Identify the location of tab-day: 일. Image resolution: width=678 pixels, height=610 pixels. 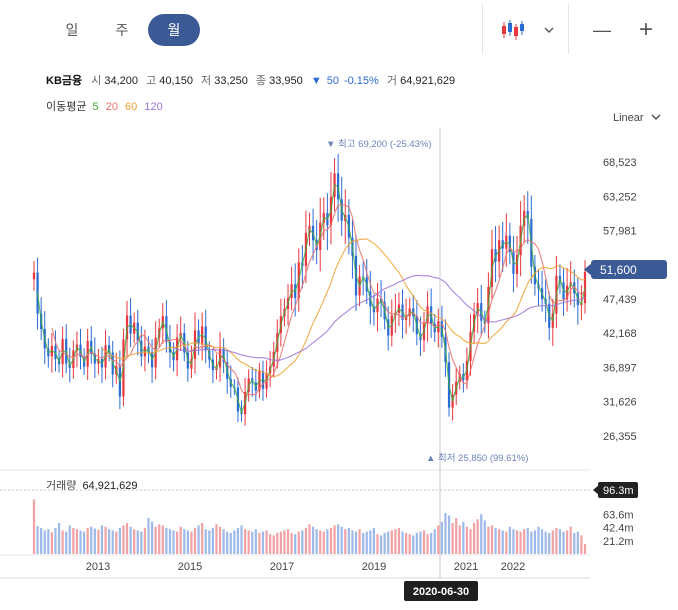
(72, 30).